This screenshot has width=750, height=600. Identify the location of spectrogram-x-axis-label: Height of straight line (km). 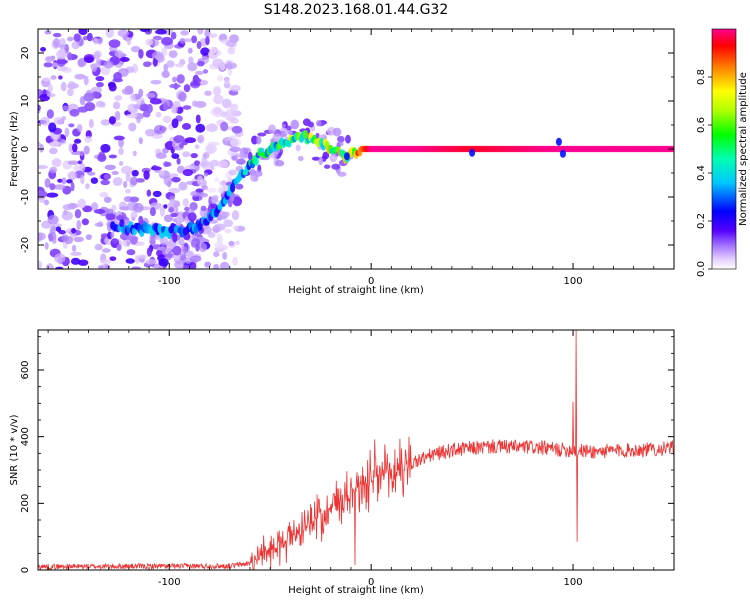
(356, 290).